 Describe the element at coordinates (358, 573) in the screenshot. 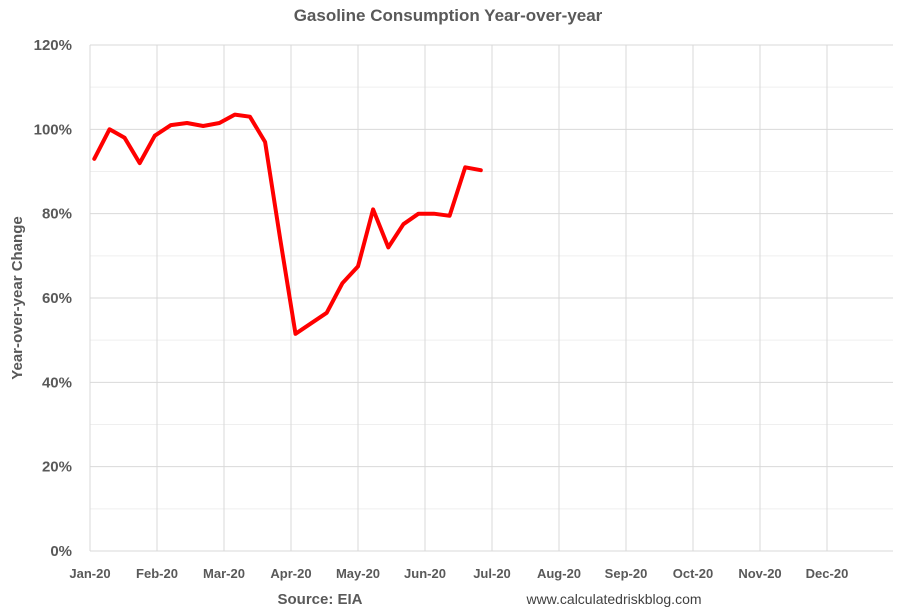

I see `x-tick-label: May-20` at that location.